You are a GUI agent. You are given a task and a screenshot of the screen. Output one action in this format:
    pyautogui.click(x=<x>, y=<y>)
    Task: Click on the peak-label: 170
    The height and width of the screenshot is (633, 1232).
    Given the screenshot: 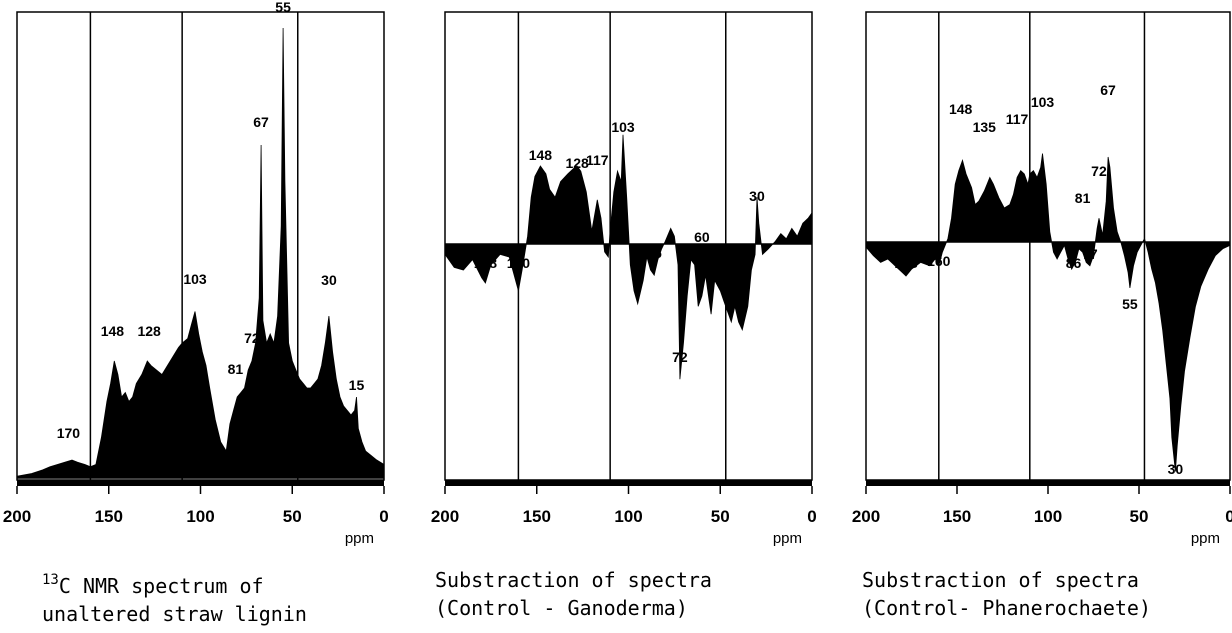 What is the action you would take?
    pyautogui.click(x=69, y=433)
    